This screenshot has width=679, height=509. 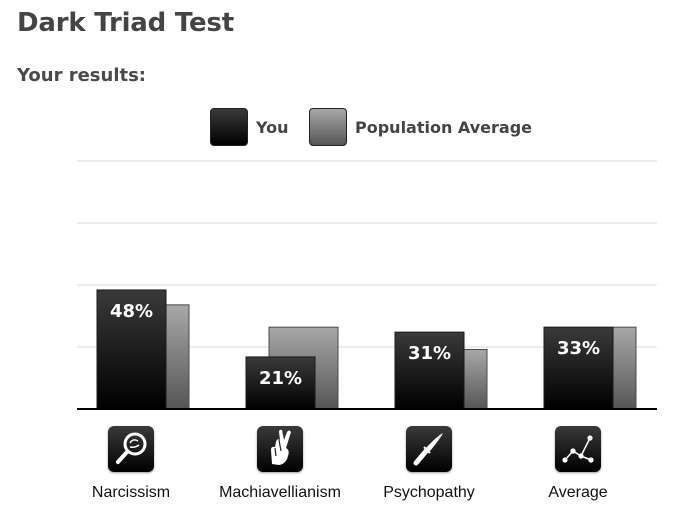 I want to click on bar-population-average, so click(x=624, y=368).